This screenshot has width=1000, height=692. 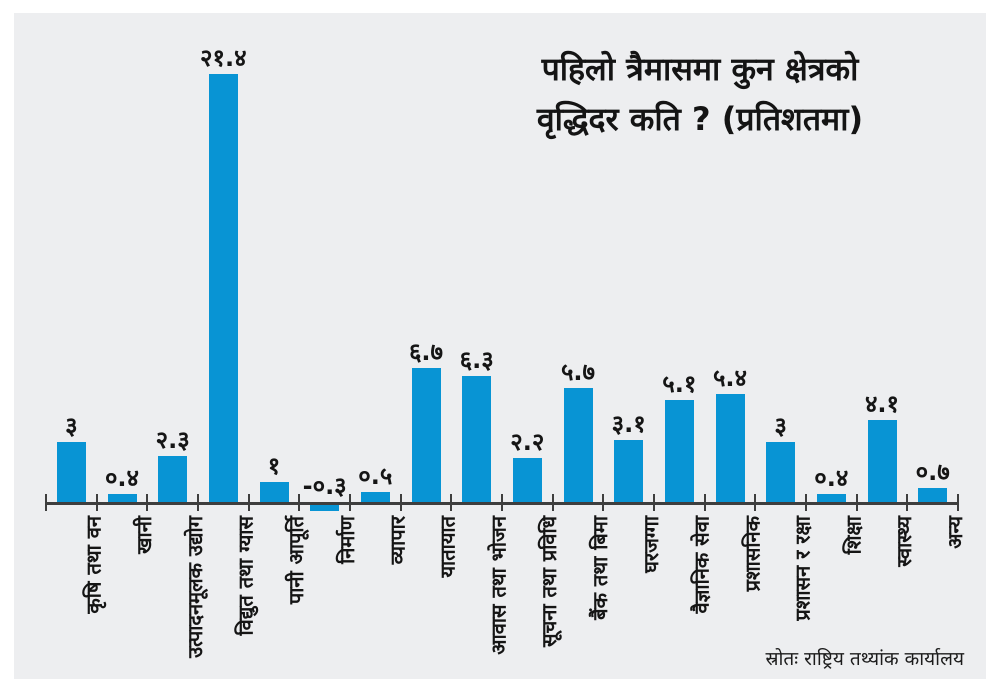 What do you see at coordinates (549, 581) in the screenshot?
I see `category-label: सूचना तथा प्रविधि` at bounding box center [549, 581].